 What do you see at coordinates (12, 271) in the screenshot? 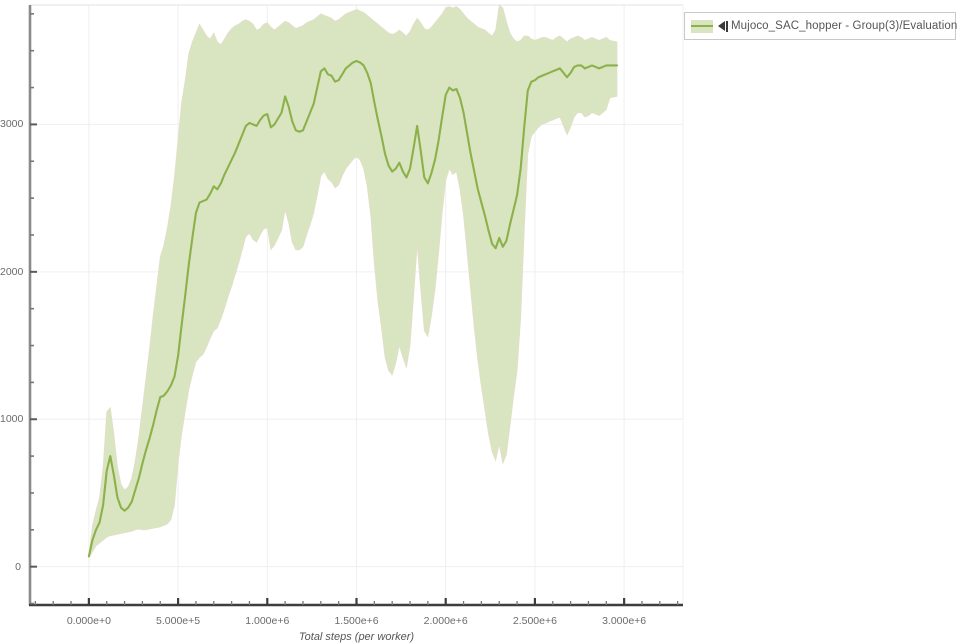
I see `y-tick-label-2: 2000` at bounding box center [12, 271].